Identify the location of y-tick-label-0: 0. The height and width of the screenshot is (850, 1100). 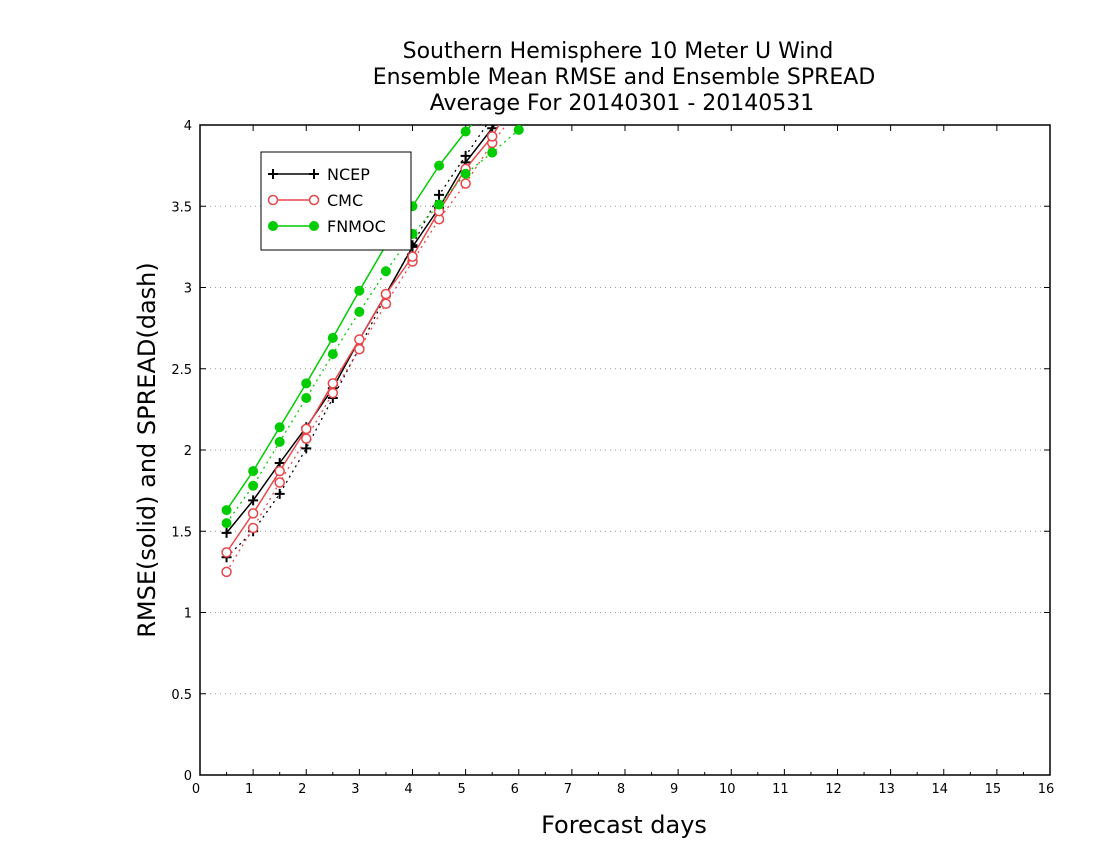
(188, 776).